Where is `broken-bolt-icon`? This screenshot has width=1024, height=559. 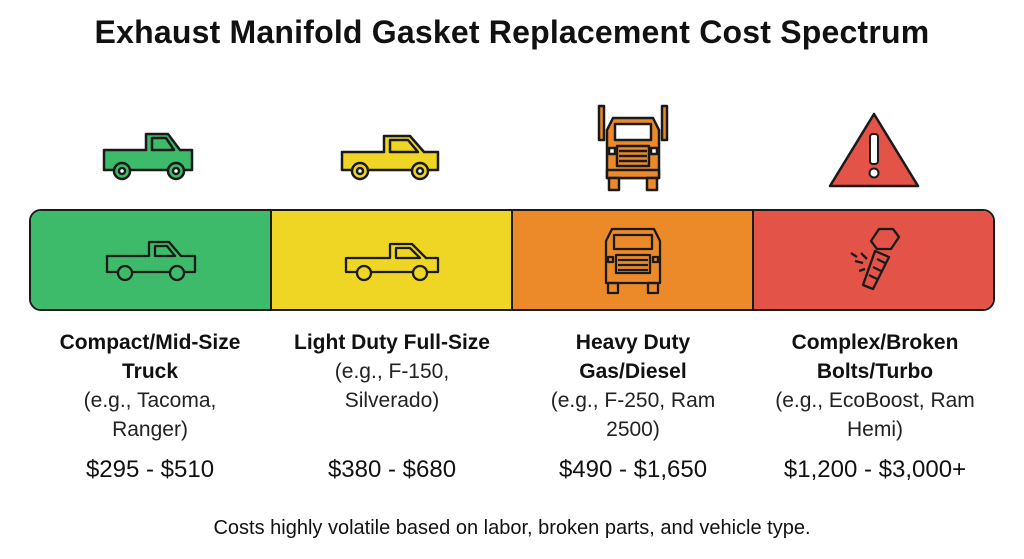 broken-bolt-icon is located at coordinates (874, 259).